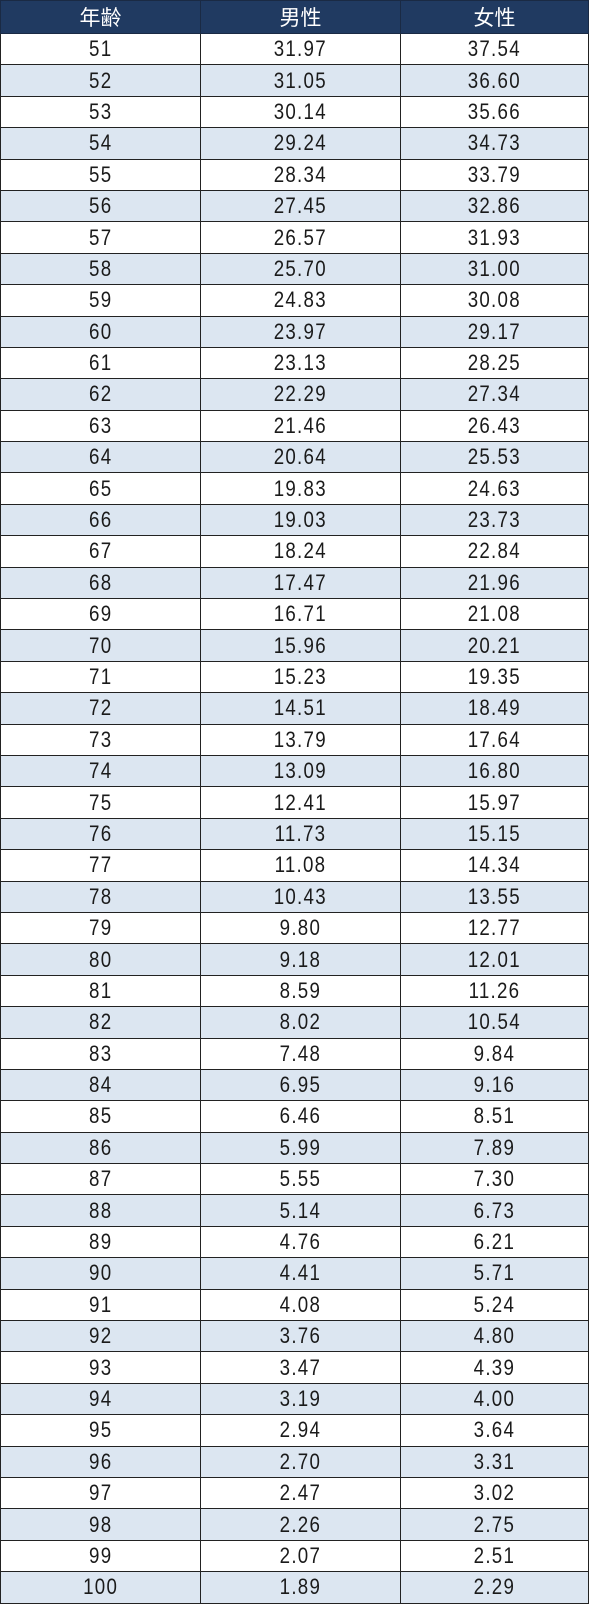 The image size is (600, 1605). Describe the element at coordinates (300, 614) in the screenshot. I see `cell-male-text: 16.71` at that location.